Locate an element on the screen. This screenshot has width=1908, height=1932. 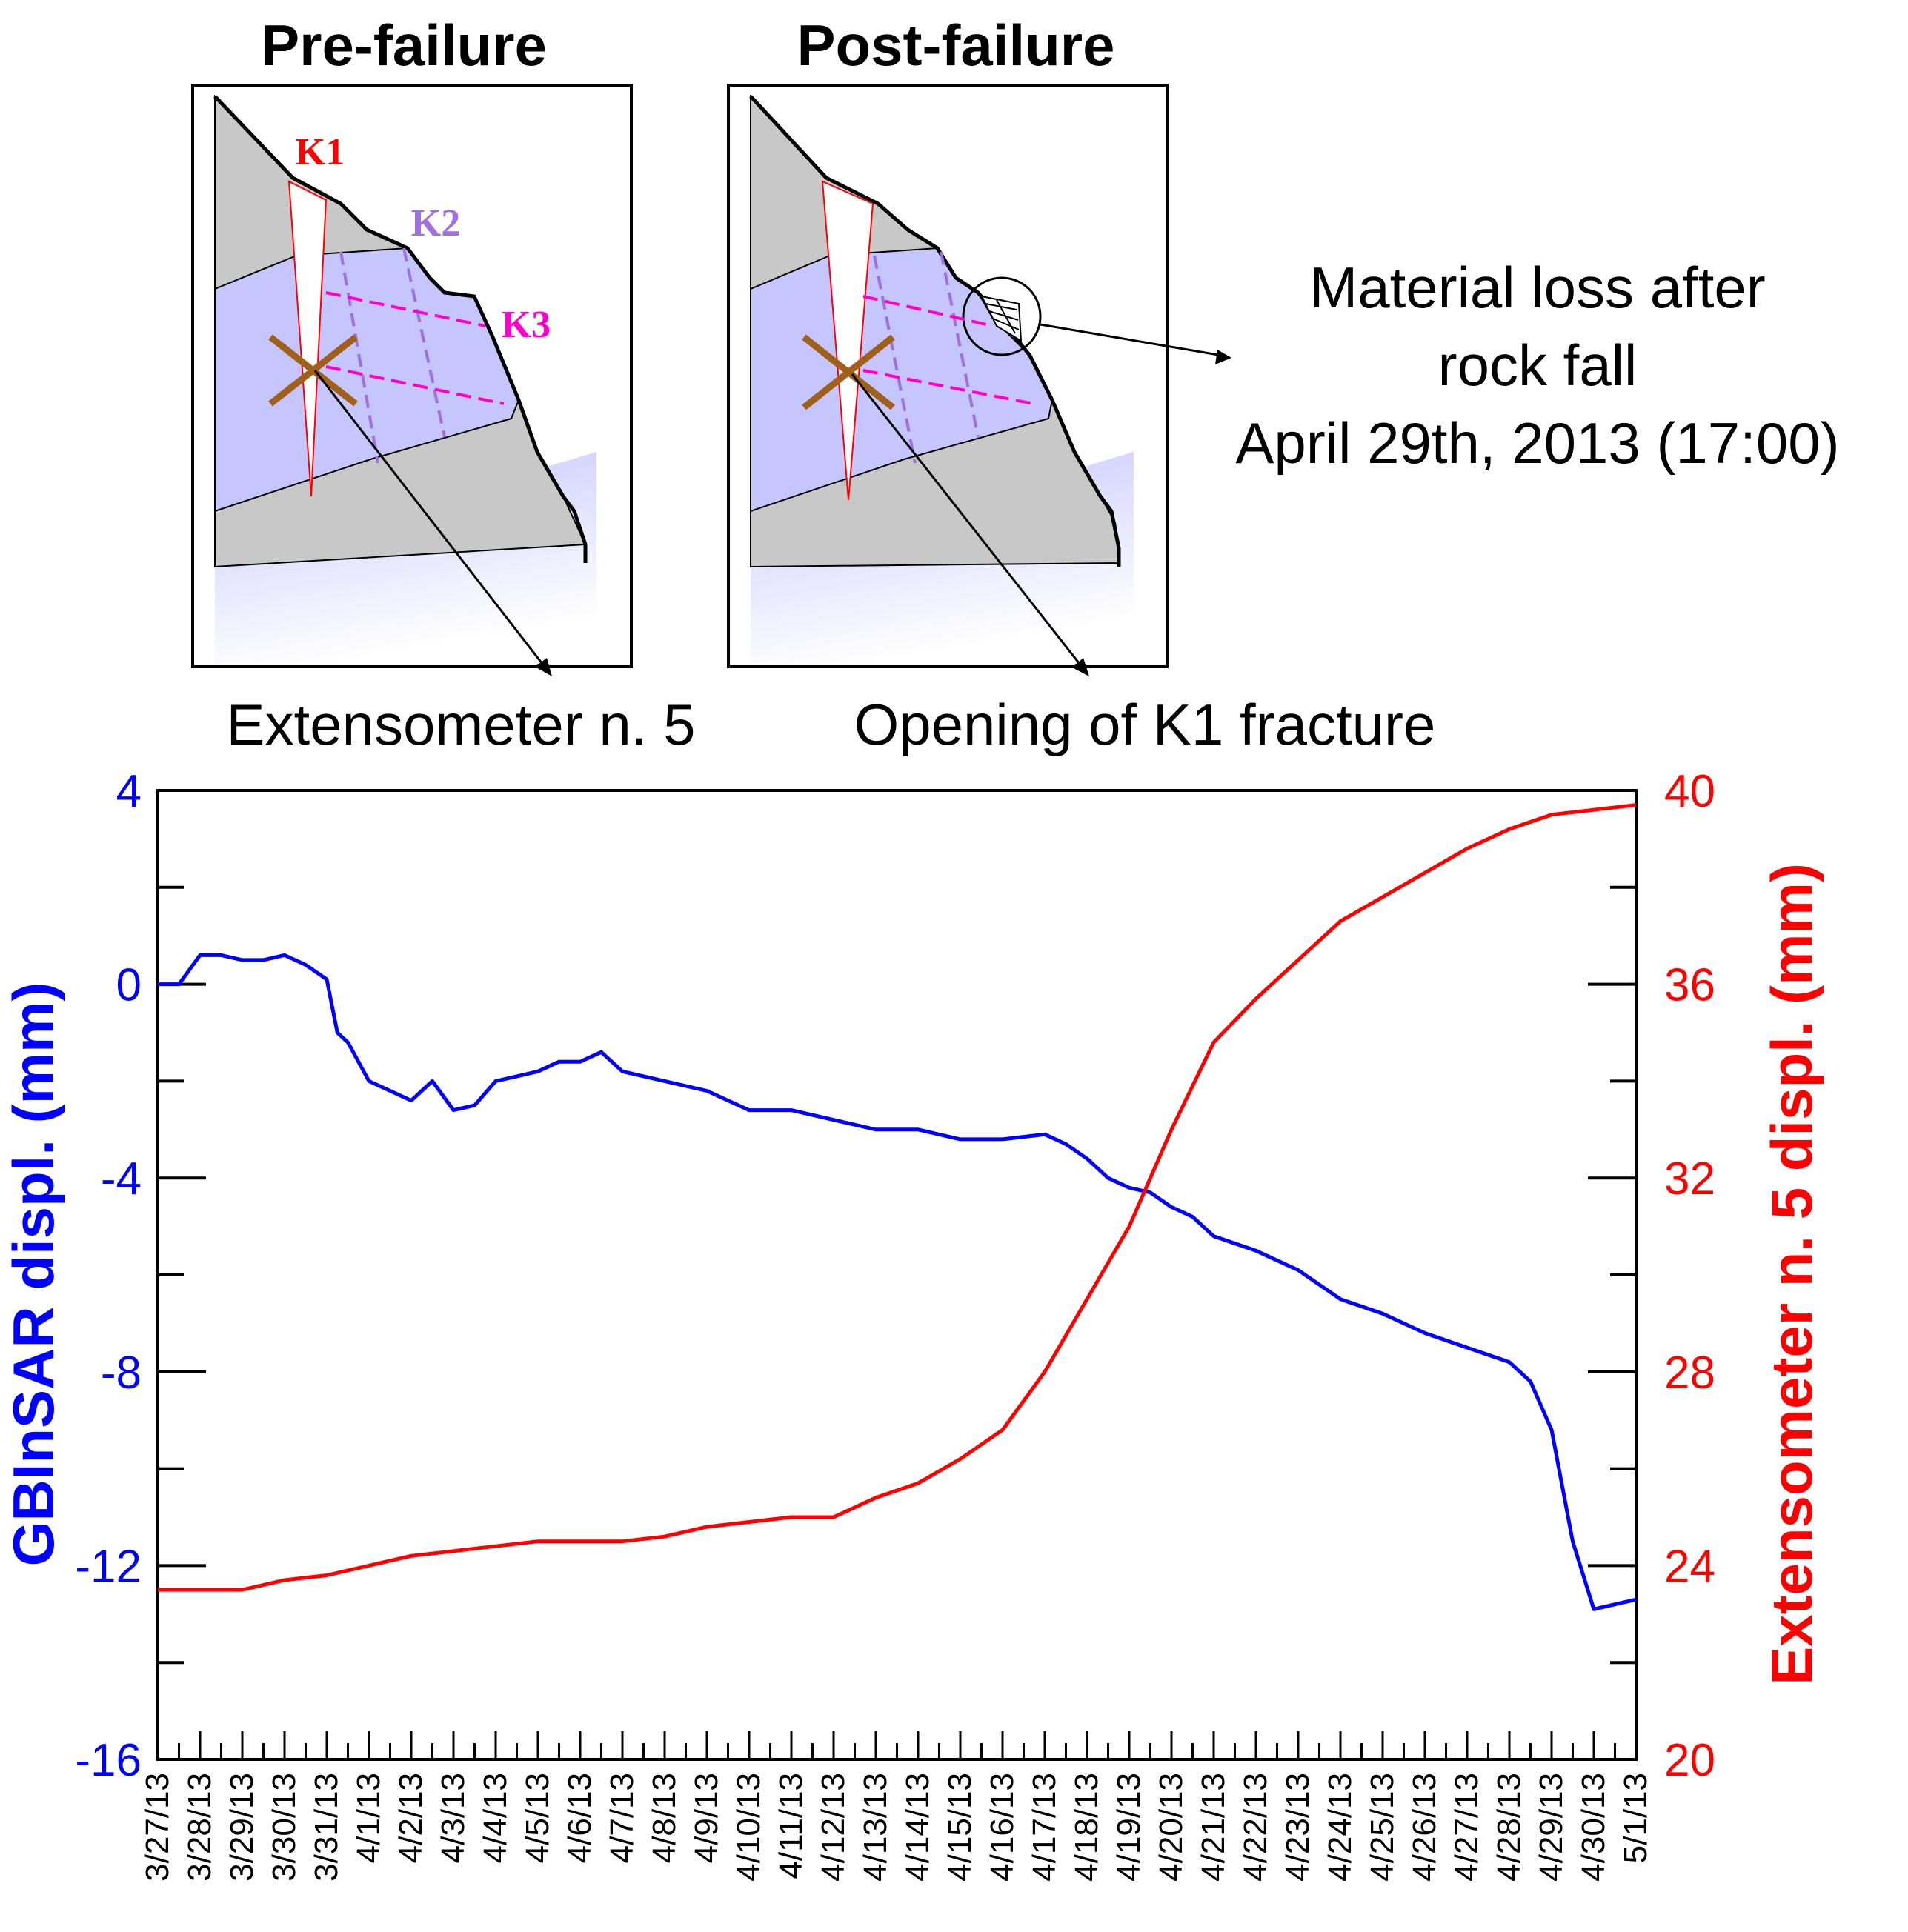
x-tick-label: 4/26/13 is located at coordinates (1424, 1828).